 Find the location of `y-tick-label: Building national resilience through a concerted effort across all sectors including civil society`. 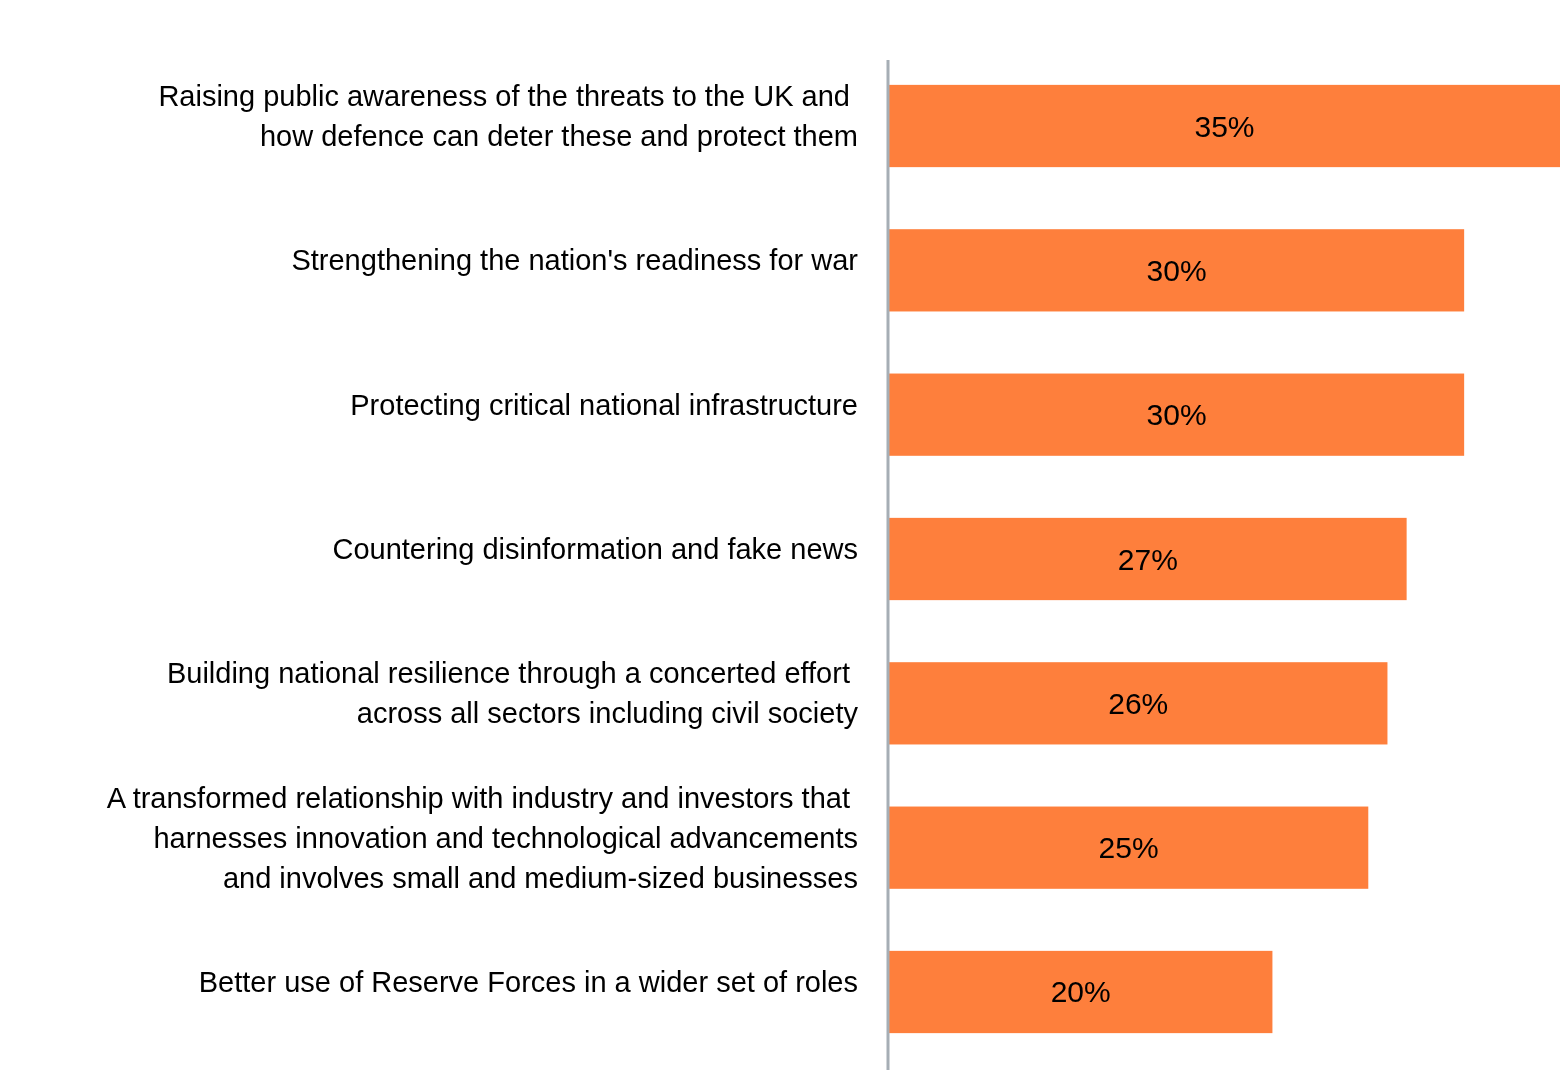

y-tick-label: Building national resilience through a concerted effort across all sectors including civil society is located at coordinates (512, 693).